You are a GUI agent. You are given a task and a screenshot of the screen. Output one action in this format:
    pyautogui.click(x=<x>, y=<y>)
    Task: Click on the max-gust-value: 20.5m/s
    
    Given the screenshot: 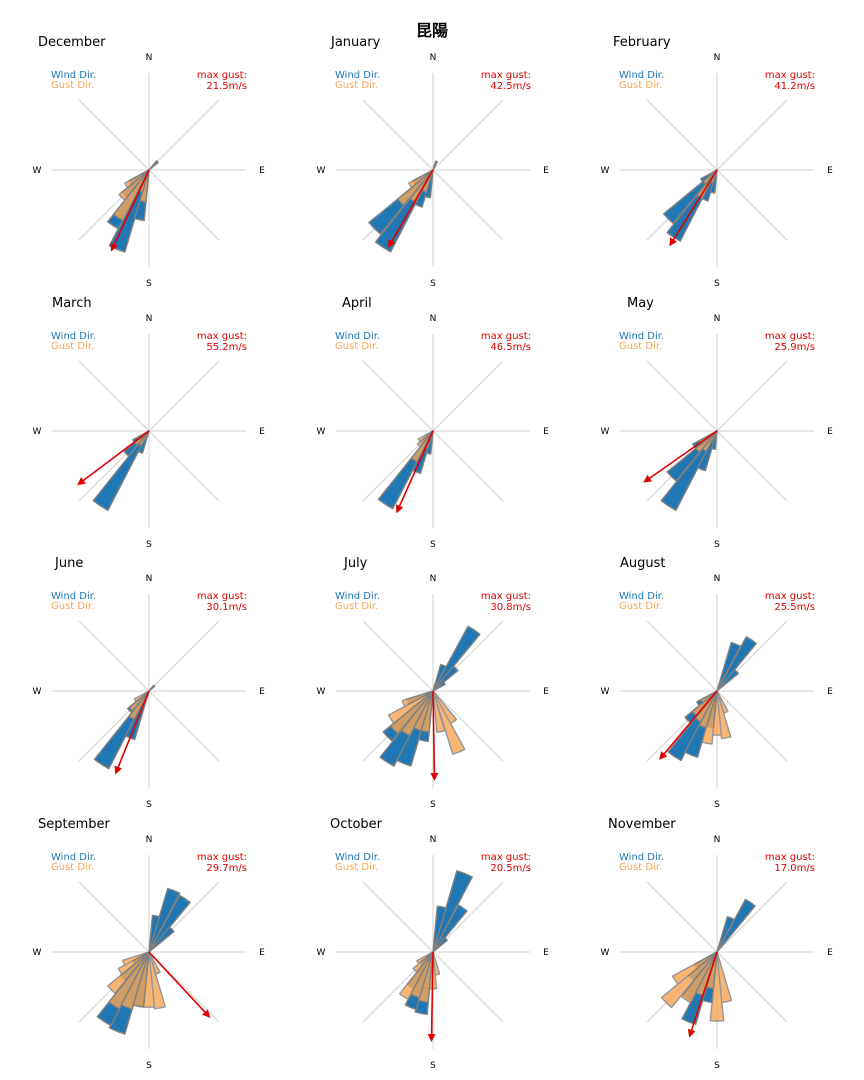 What is the action you would take?
    pyautogui.click(x=510, y=868)
    